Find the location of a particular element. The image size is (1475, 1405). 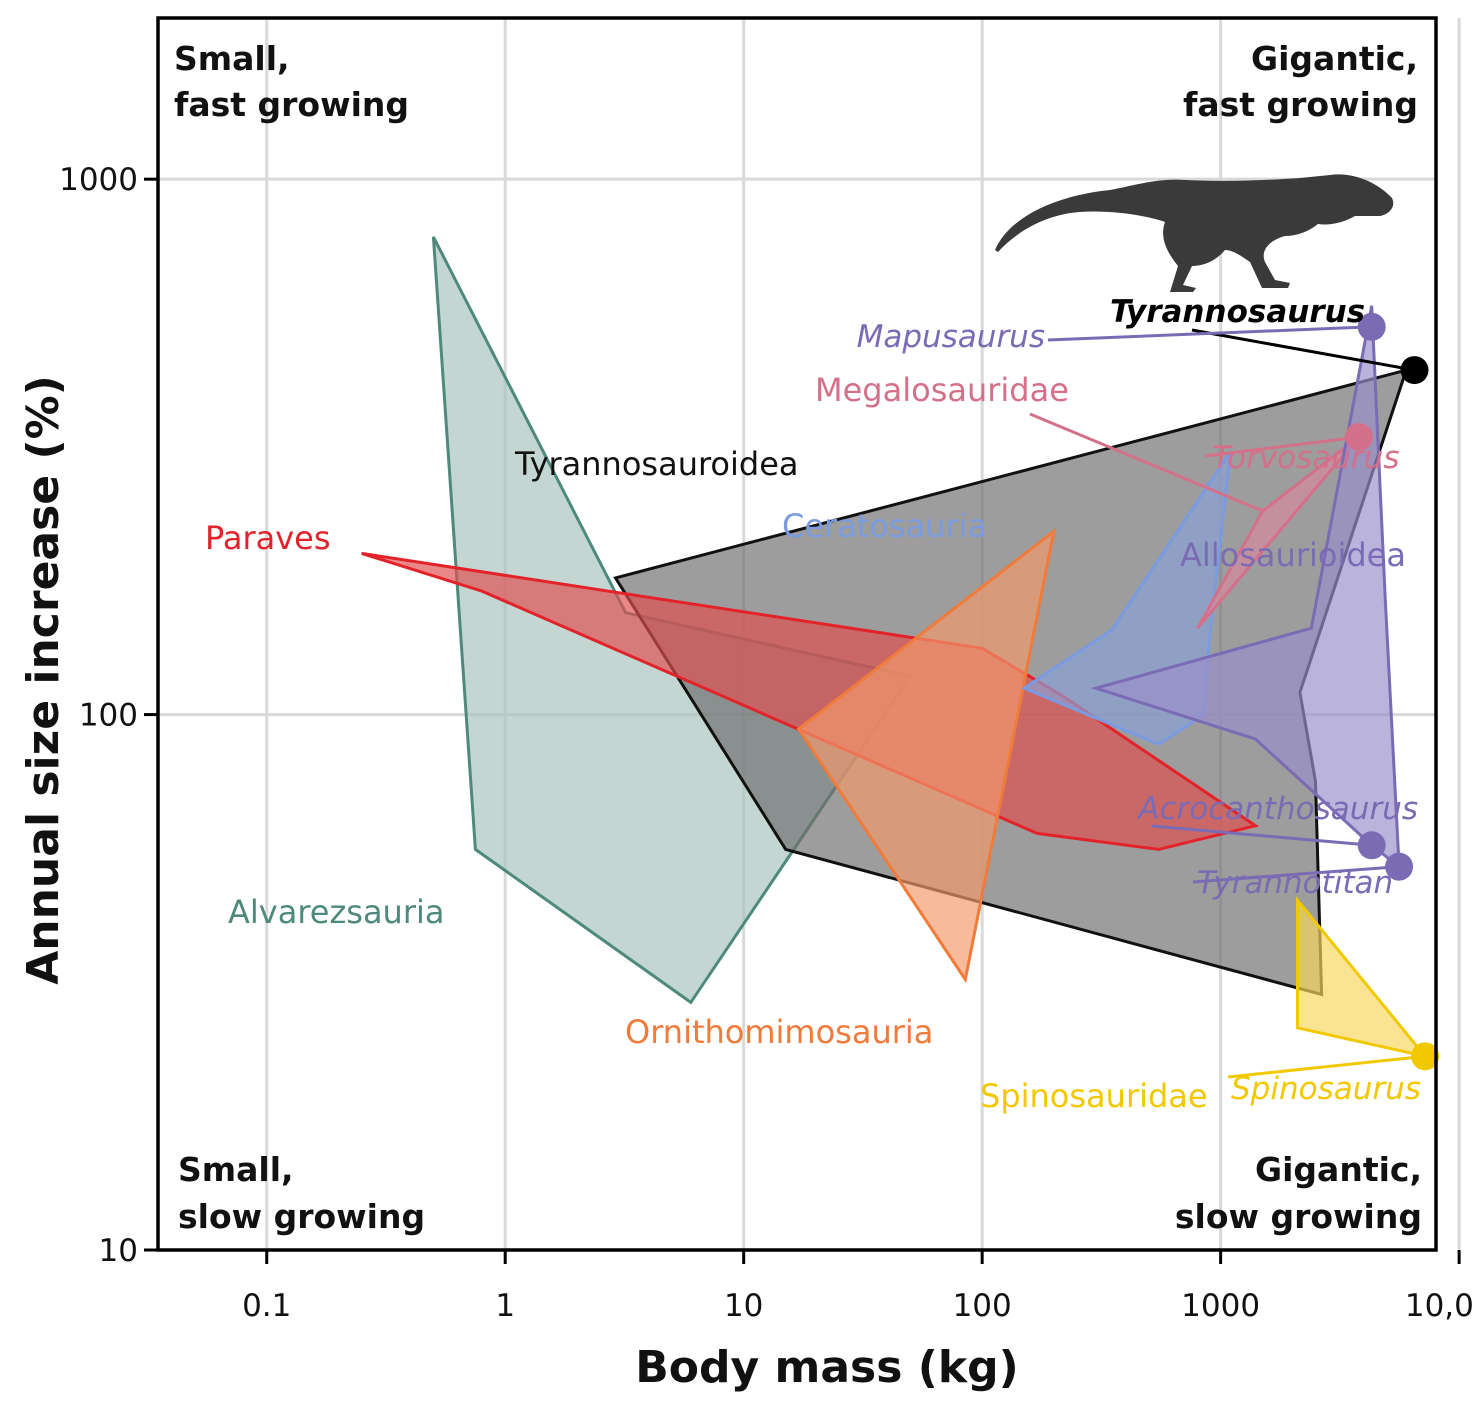

clade-label-ceratosauria: Ceratosauria is located at coordinates (884, 526).